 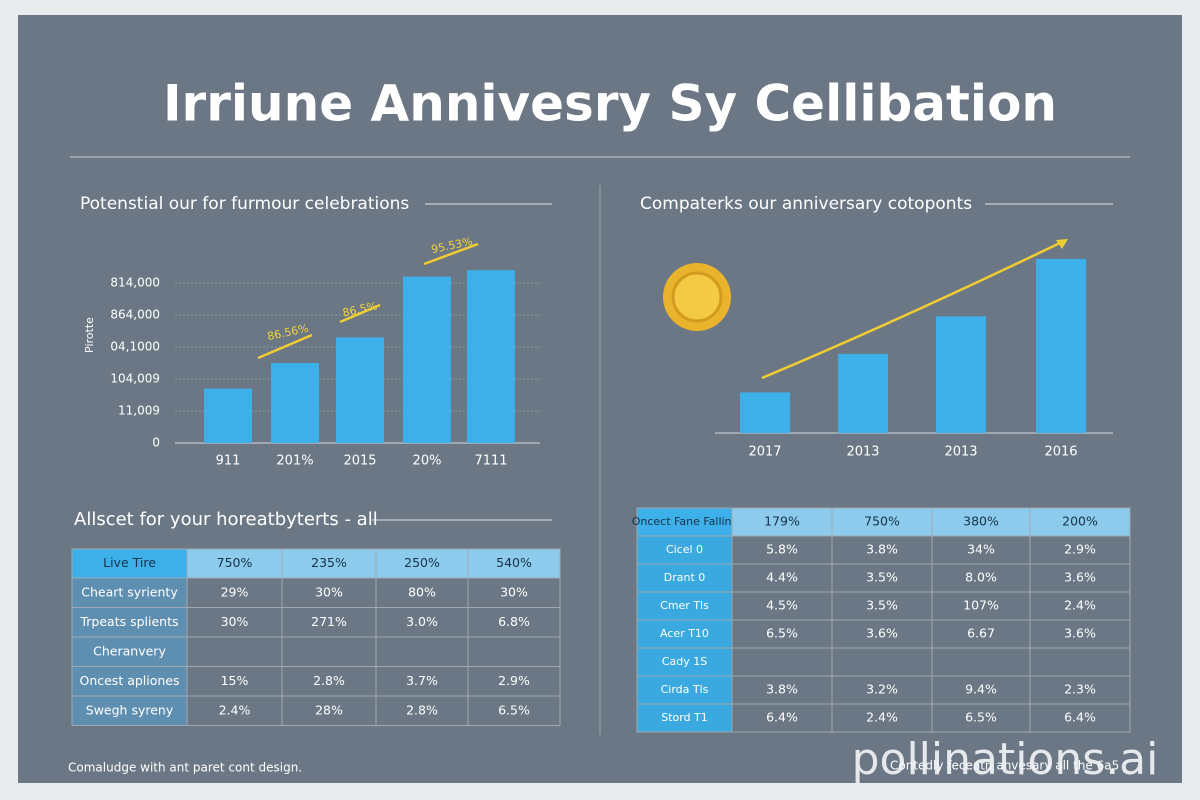 I want to click on trend-arrow, so click(x=912, y=310).